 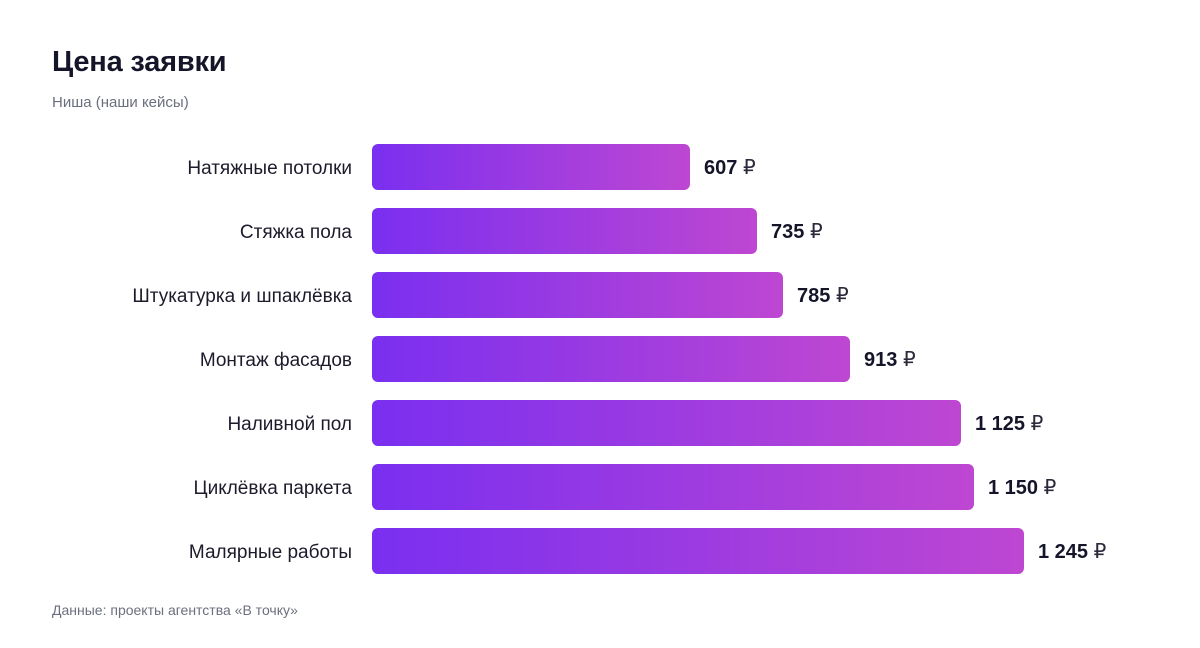 I want to click on value-label: 913 ₽, so click(x=890, y=360).